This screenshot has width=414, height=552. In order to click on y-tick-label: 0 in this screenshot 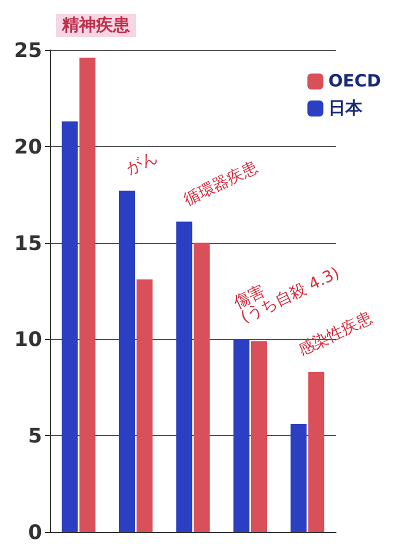, I will do `click(35, 532)`.